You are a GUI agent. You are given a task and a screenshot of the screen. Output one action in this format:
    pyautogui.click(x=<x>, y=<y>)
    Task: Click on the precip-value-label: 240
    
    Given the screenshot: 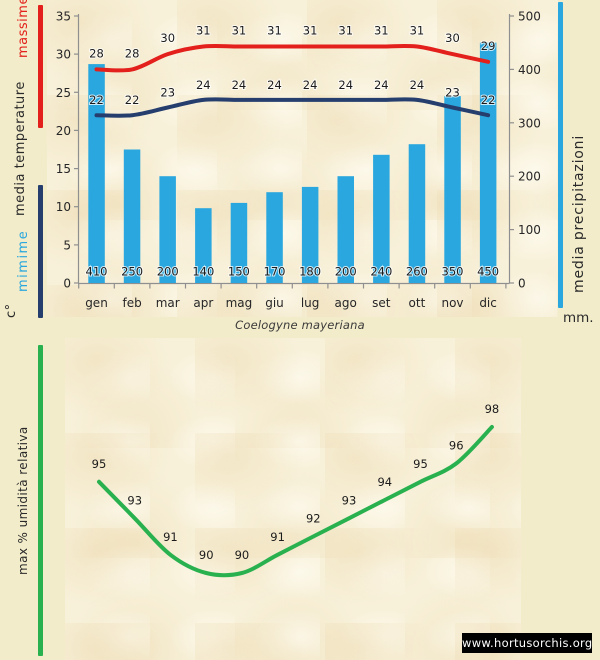 What is the action you would take?
    pyautogui.click(x=381, y=272)
    